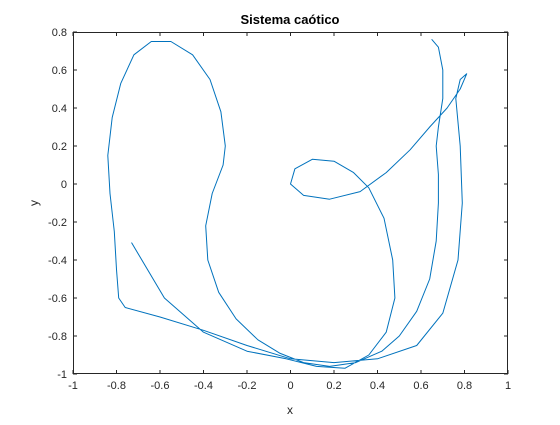 The image size is (560, 425). Describe the element at coordinates (62, 375) in the screenshot. I see `y-tick-label: -1` at that location.